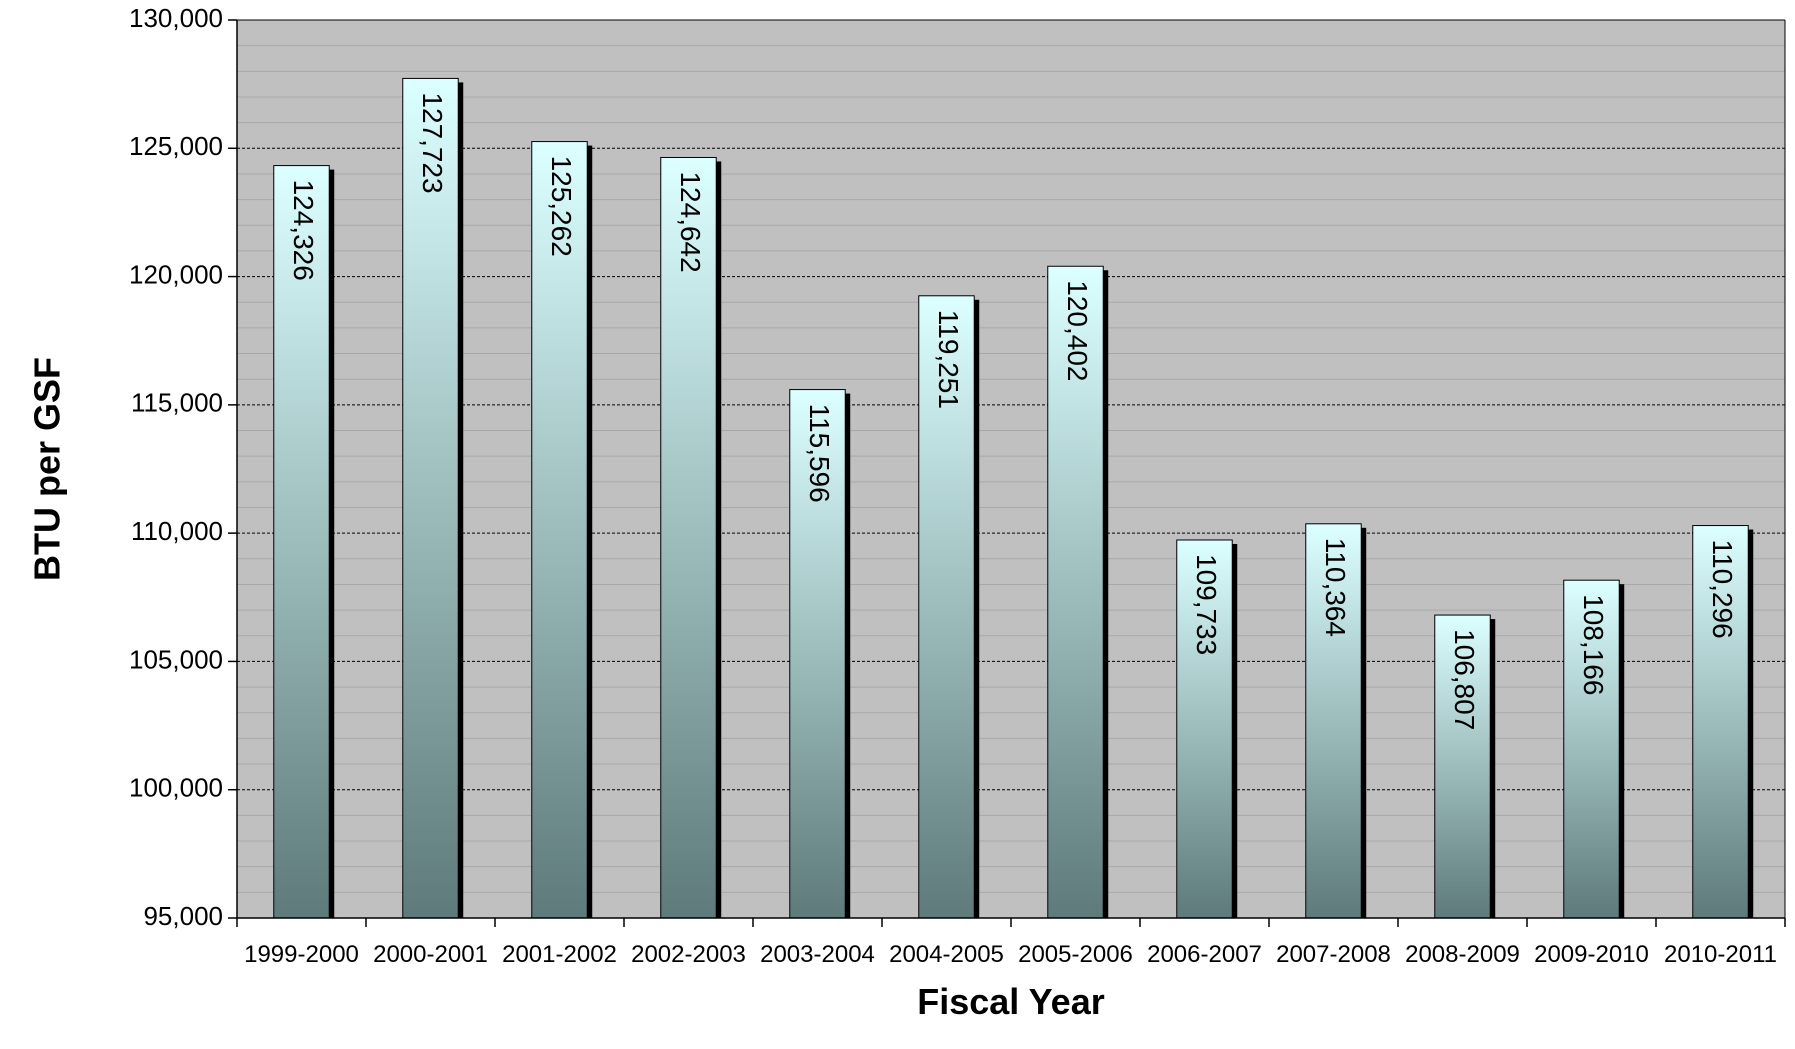 Image resolution: width=1795 pixels, height=1049 pixels. What do you see at coordinates (817, 954) in the screenshot?
I see `x-tick-label: 2003-2004` at bounding box center [817, 954].